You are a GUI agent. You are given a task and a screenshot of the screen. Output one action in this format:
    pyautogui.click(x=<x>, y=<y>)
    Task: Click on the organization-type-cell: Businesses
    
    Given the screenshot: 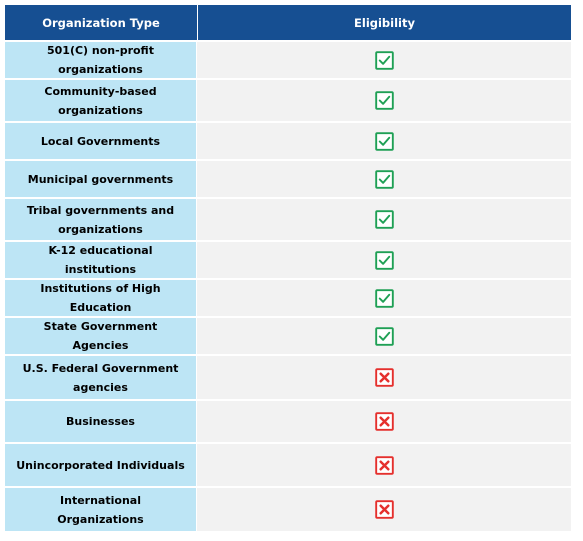 What is the action you would take?
    pyautogui.click(x=101, y=421)
    